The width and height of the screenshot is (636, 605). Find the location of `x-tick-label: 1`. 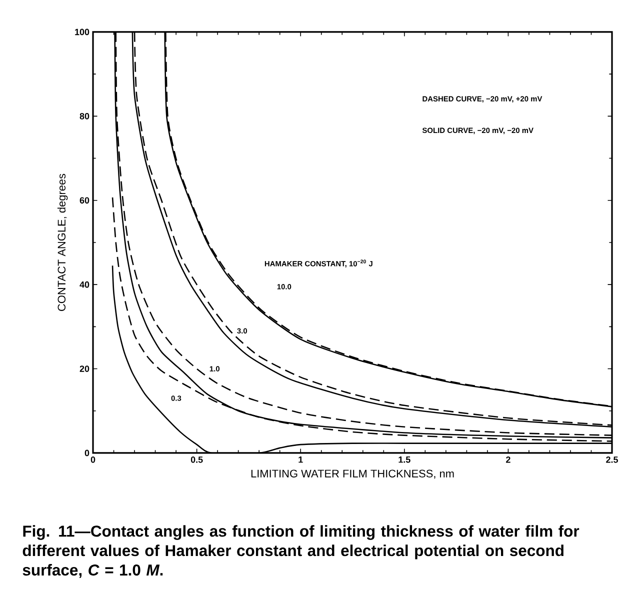

x-tick-label: 1 is located at coordinates (300, 459).